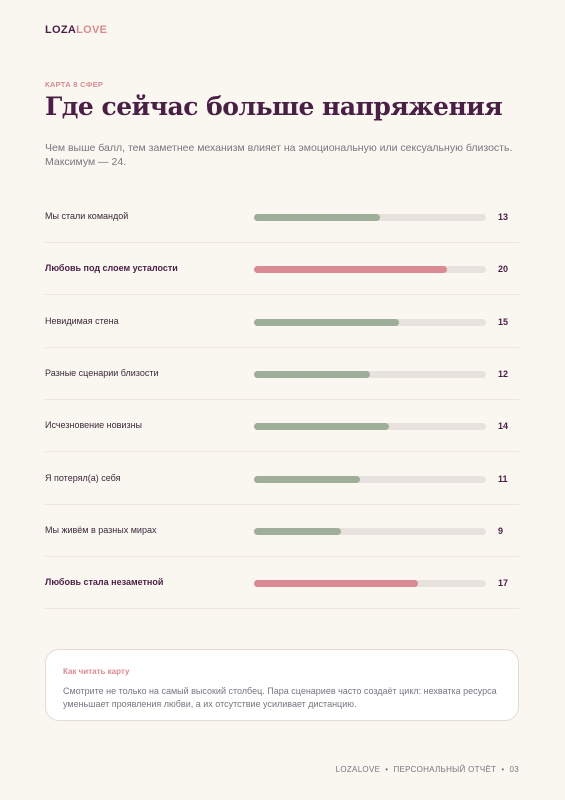  I want to click on row-label: Мы стали командой, so click(87, 216).